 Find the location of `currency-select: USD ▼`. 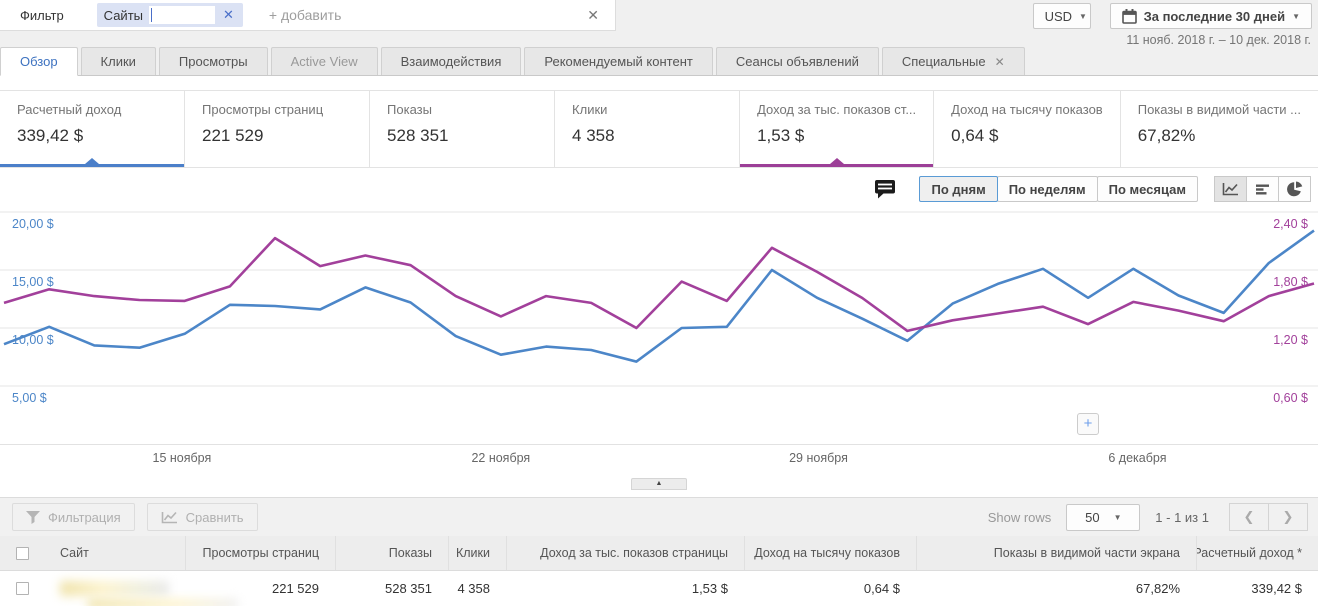

currency-select: USD ▼ is located at coordinates (1061, 16).